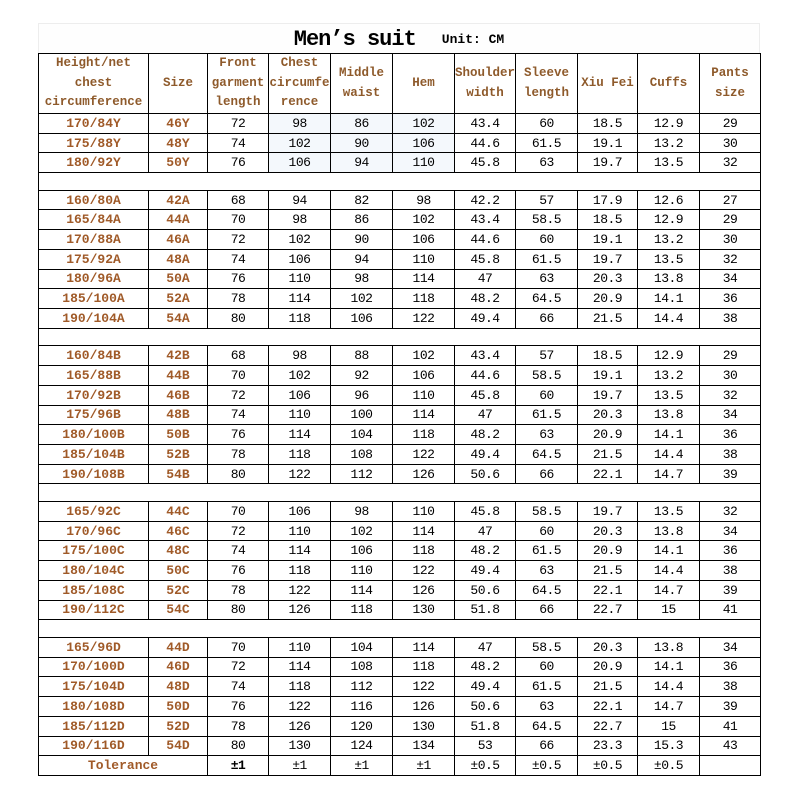 Image resolution: width=800 pixels, height=800 pixels. What do you see at coordinates (238, 356) in the screenshot?
I see `value-cell: 68` at bounding box center [238, 356].